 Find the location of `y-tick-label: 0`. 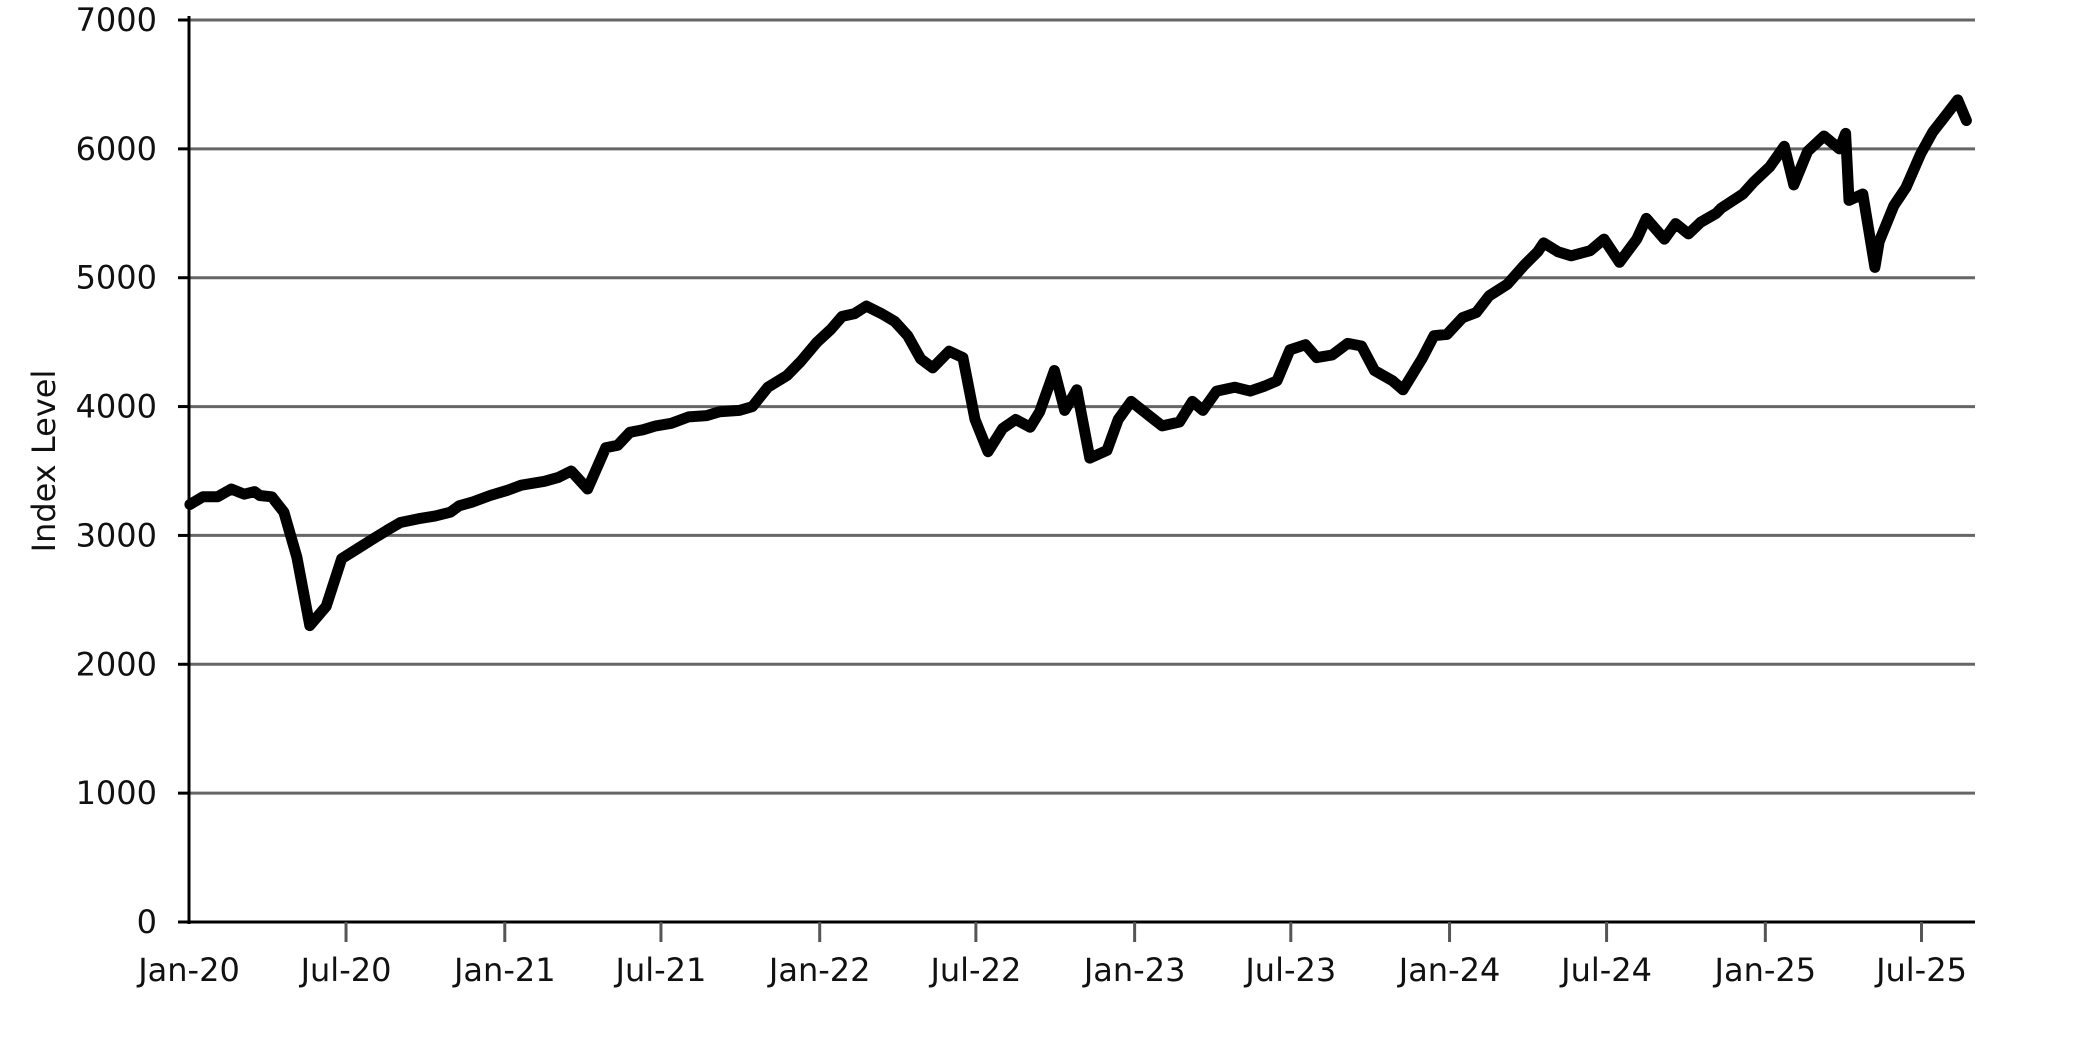

y-tick-label: 0 is located at coordinates (147, 922).